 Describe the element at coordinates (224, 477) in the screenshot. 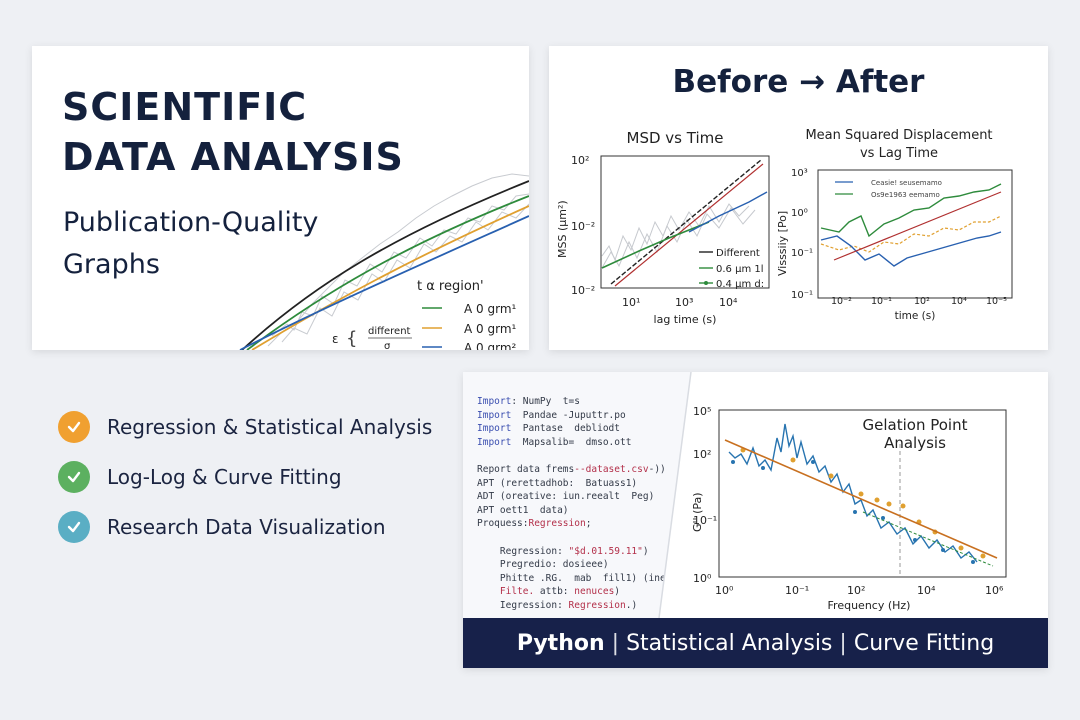

I see `feature-label: Log-Log & Curve Fitting` at that location.